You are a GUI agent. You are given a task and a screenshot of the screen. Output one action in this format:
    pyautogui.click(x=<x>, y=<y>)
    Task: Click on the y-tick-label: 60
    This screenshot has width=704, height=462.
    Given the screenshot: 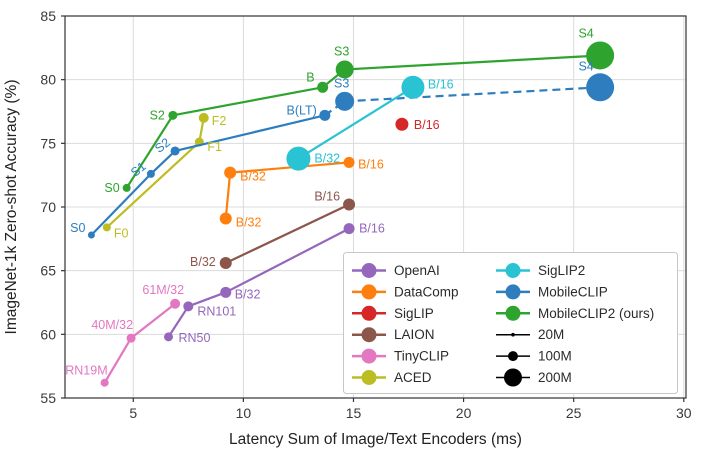 What is the action you would take?
    pyautogui.click(x=48, y=334)
    